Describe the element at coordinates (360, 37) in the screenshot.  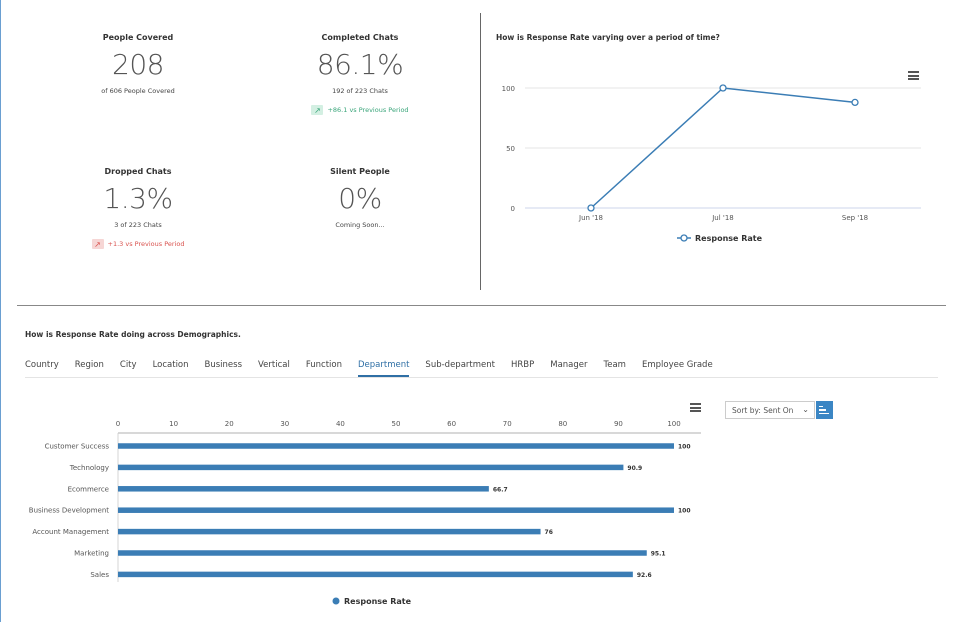
I see `kpi-title: Completed Chats` at that location.